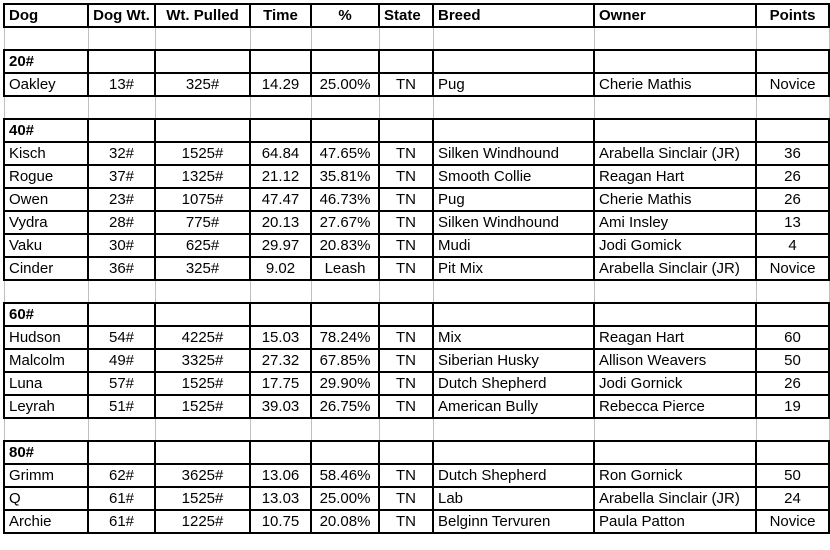 The height and width of the screenshot is (550, 830). What do you see at coordinates (513, 245) in the screenshot?
I see `breed-cell: Mudi` at bounding box center [513, 245].